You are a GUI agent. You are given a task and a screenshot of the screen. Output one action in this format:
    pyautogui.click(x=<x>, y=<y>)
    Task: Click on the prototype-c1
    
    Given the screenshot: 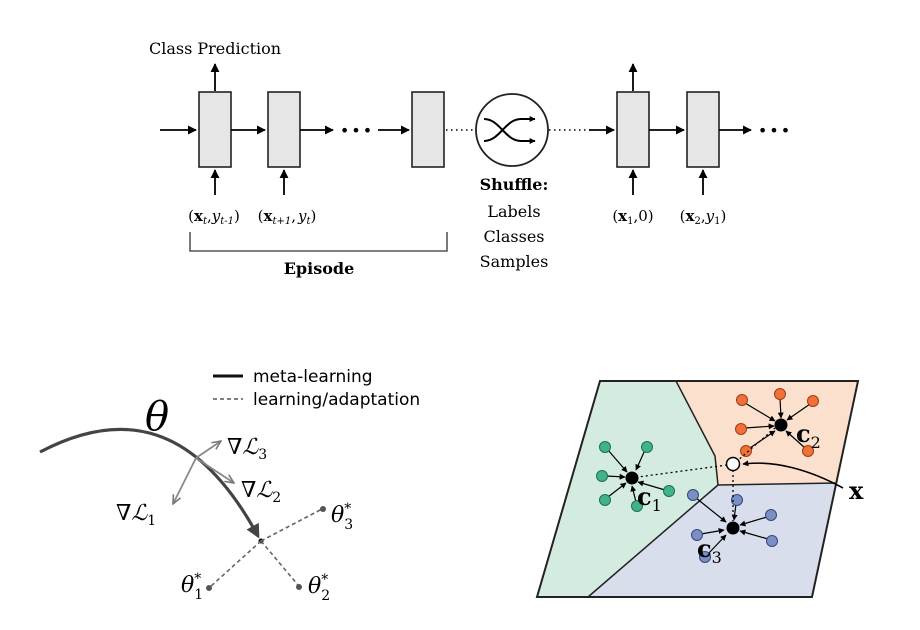 What is the action you would take?
    pyautogui.click(x=632, y=478)
    